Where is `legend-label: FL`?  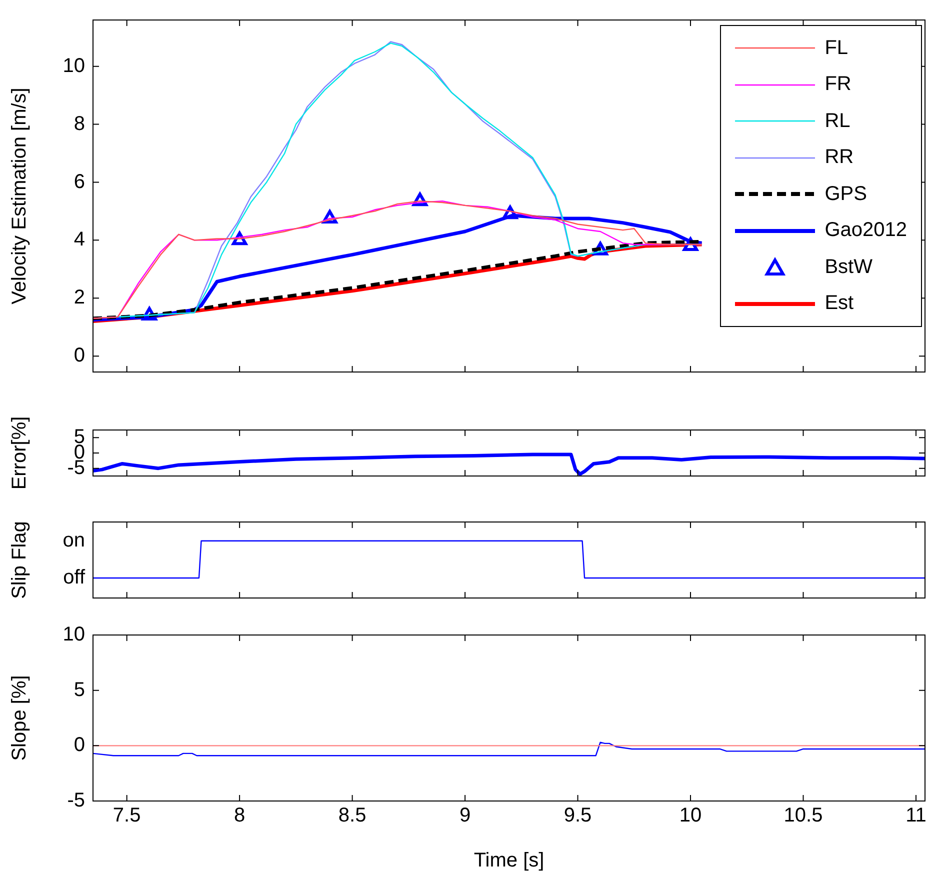 legend-label: FL is located at coordinates (836, 48).